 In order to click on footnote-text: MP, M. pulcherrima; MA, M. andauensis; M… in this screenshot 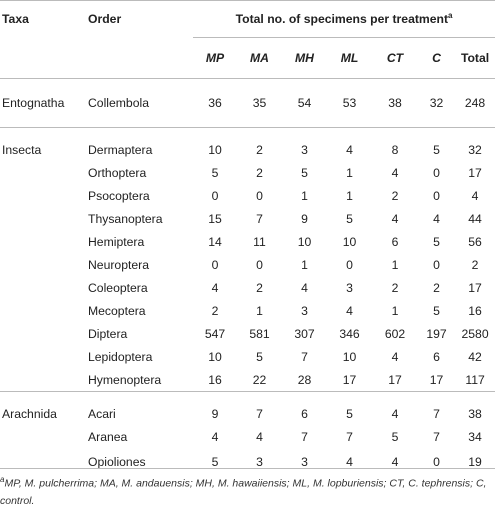, I will do `click(243, 492)`.